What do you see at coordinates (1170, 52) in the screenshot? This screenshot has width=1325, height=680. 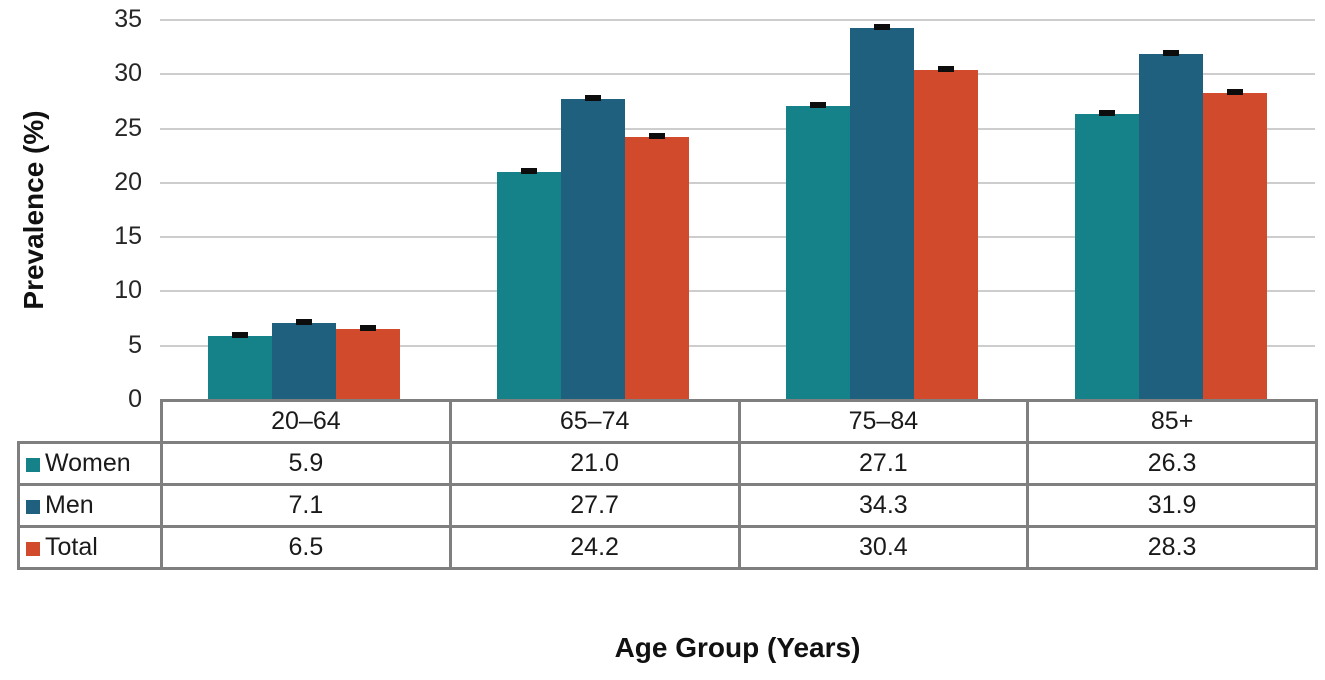 I see `error-cap-men-85+` at bounding box center [1170, 52].